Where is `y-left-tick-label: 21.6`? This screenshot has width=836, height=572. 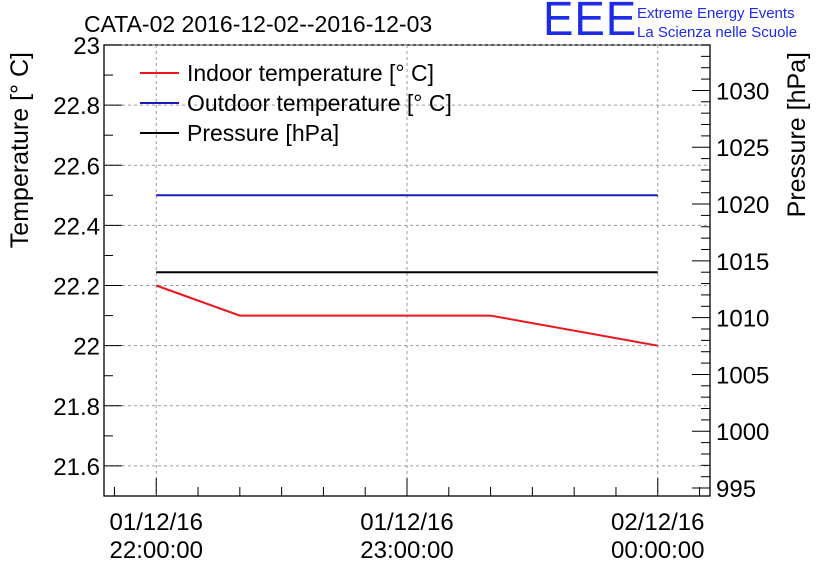
y-left-tick-label: 21.6 is located at coordinates (76, 467).